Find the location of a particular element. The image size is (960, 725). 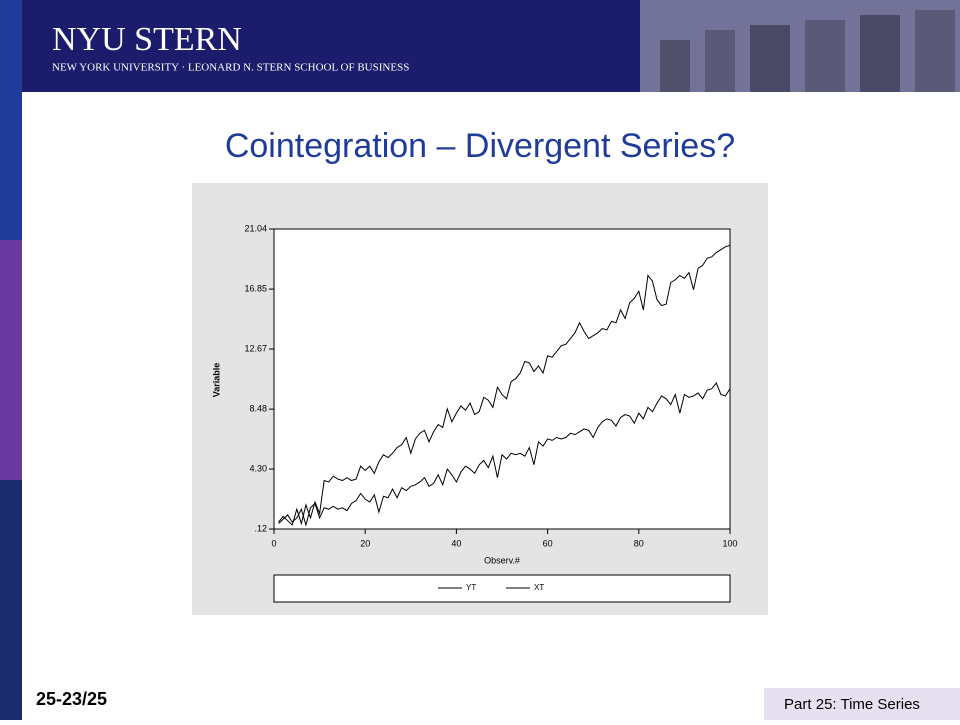

side-bar-blue is located at coordinates (11, 120).